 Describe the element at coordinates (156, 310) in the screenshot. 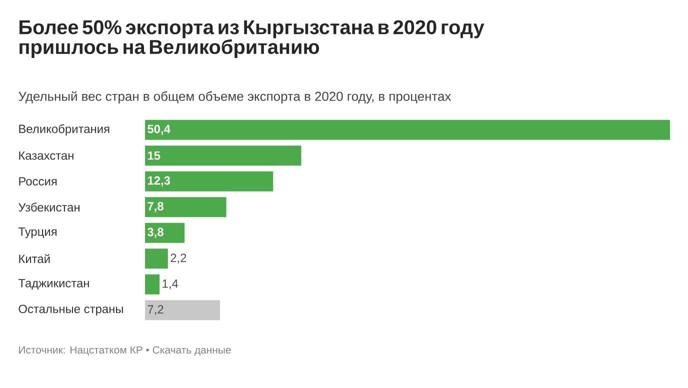

I see `data-label: 7,2` at that location.